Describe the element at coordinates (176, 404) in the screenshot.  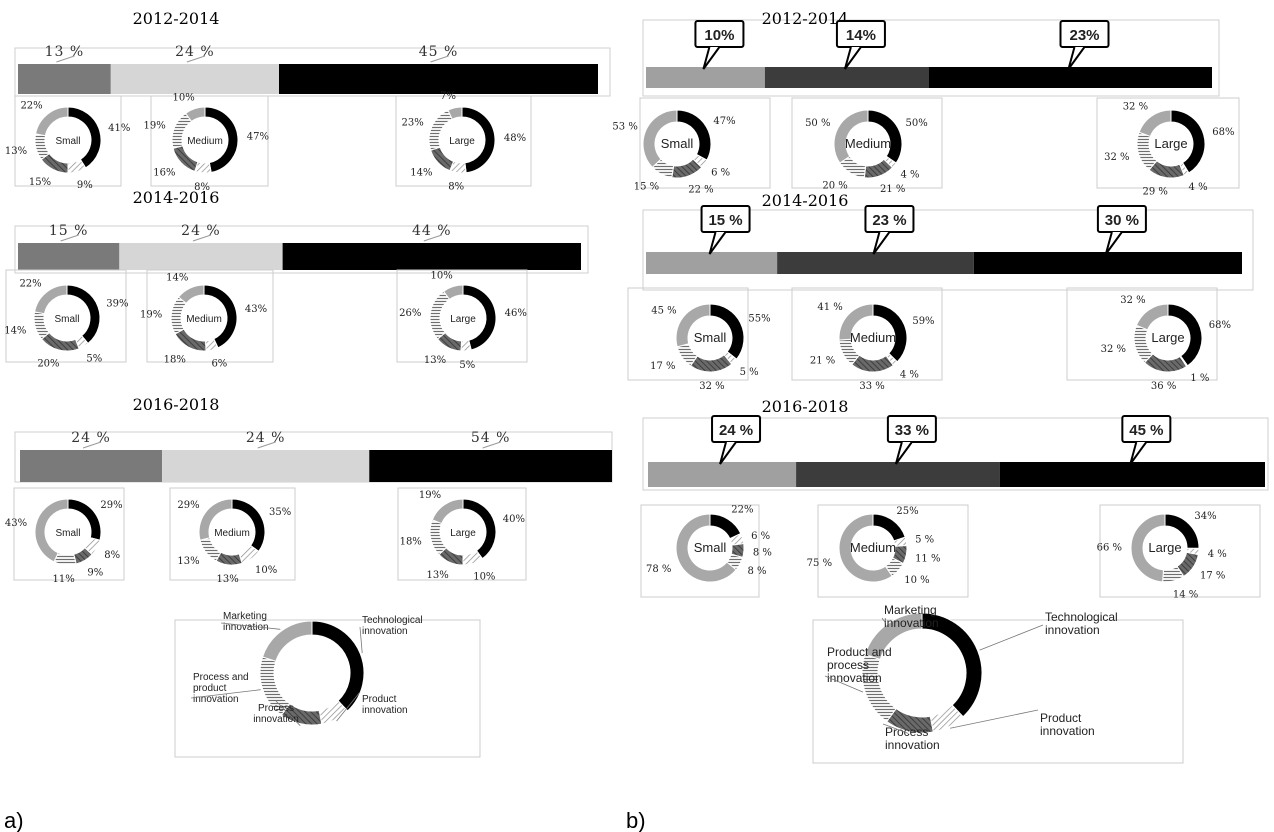
I see `chart-title: 2016-2018` at that location.